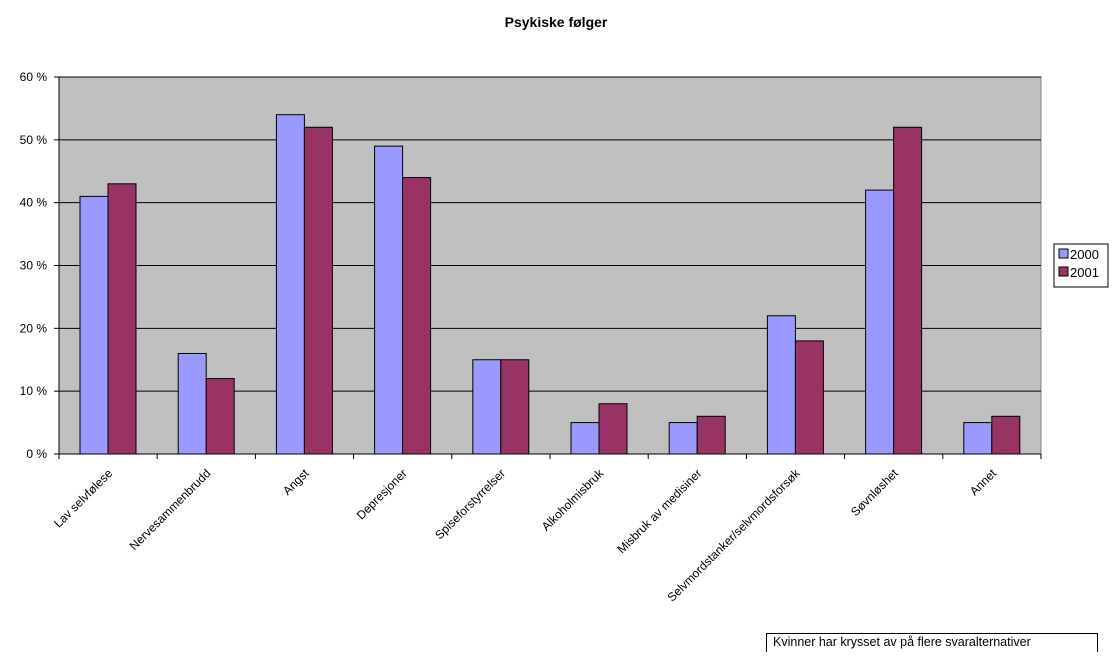 This screenshot has height=657, width=1112. What do you see at coordinates (382, 494) in the screenshot?
I see `category-label: Depresjoner` at bounding box center [382, 494].